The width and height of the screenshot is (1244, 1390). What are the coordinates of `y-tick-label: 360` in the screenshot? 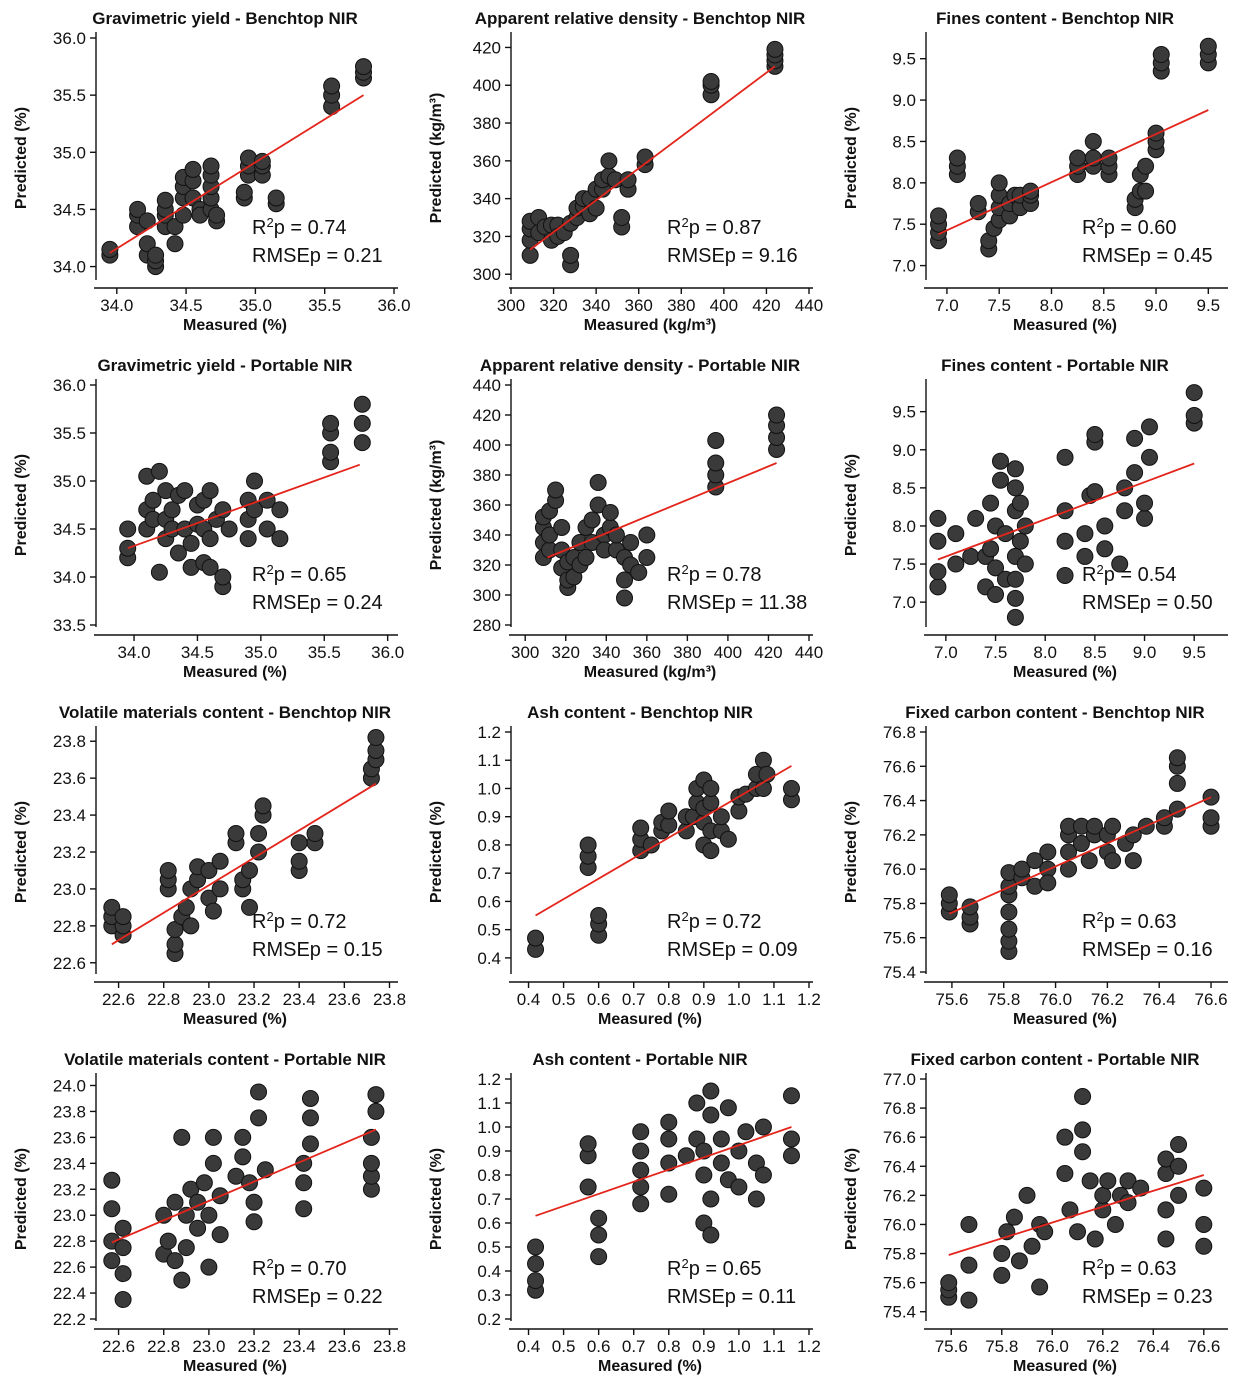 It's located at (487, 505).